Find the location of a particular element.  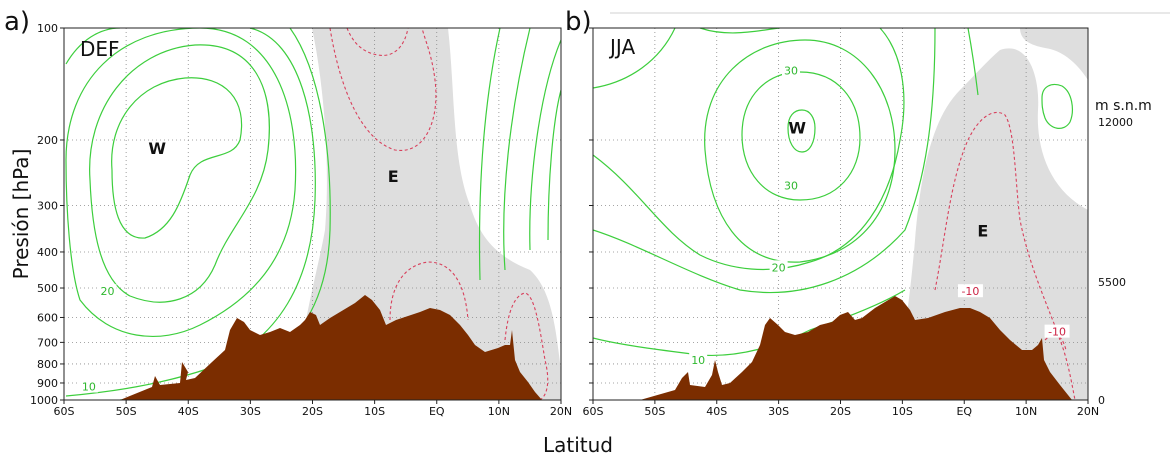

region-labels-b: WE is located at coordinates (888, 179).